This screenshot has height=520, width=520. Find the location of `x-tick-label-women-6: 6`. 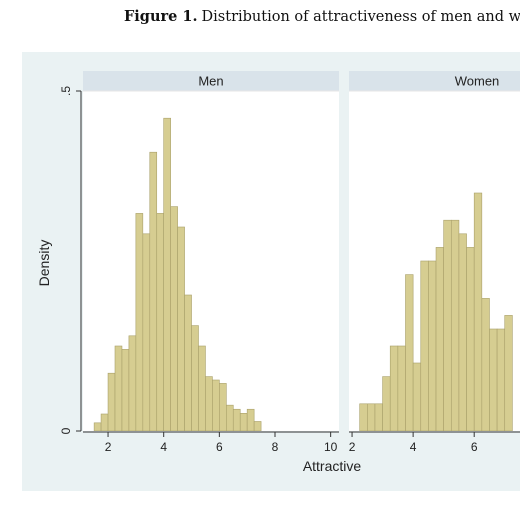

x-tick-label-women-6: 6 is located at coordinates (474, 447).